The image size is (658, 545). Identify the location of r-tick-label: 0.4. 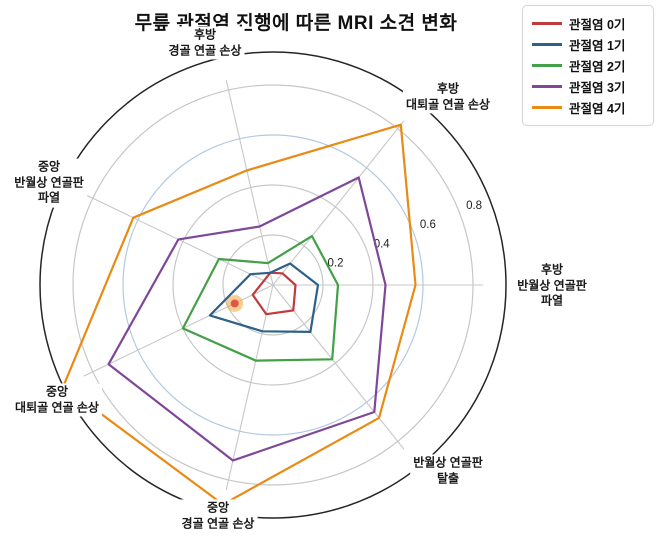
(382, 244).